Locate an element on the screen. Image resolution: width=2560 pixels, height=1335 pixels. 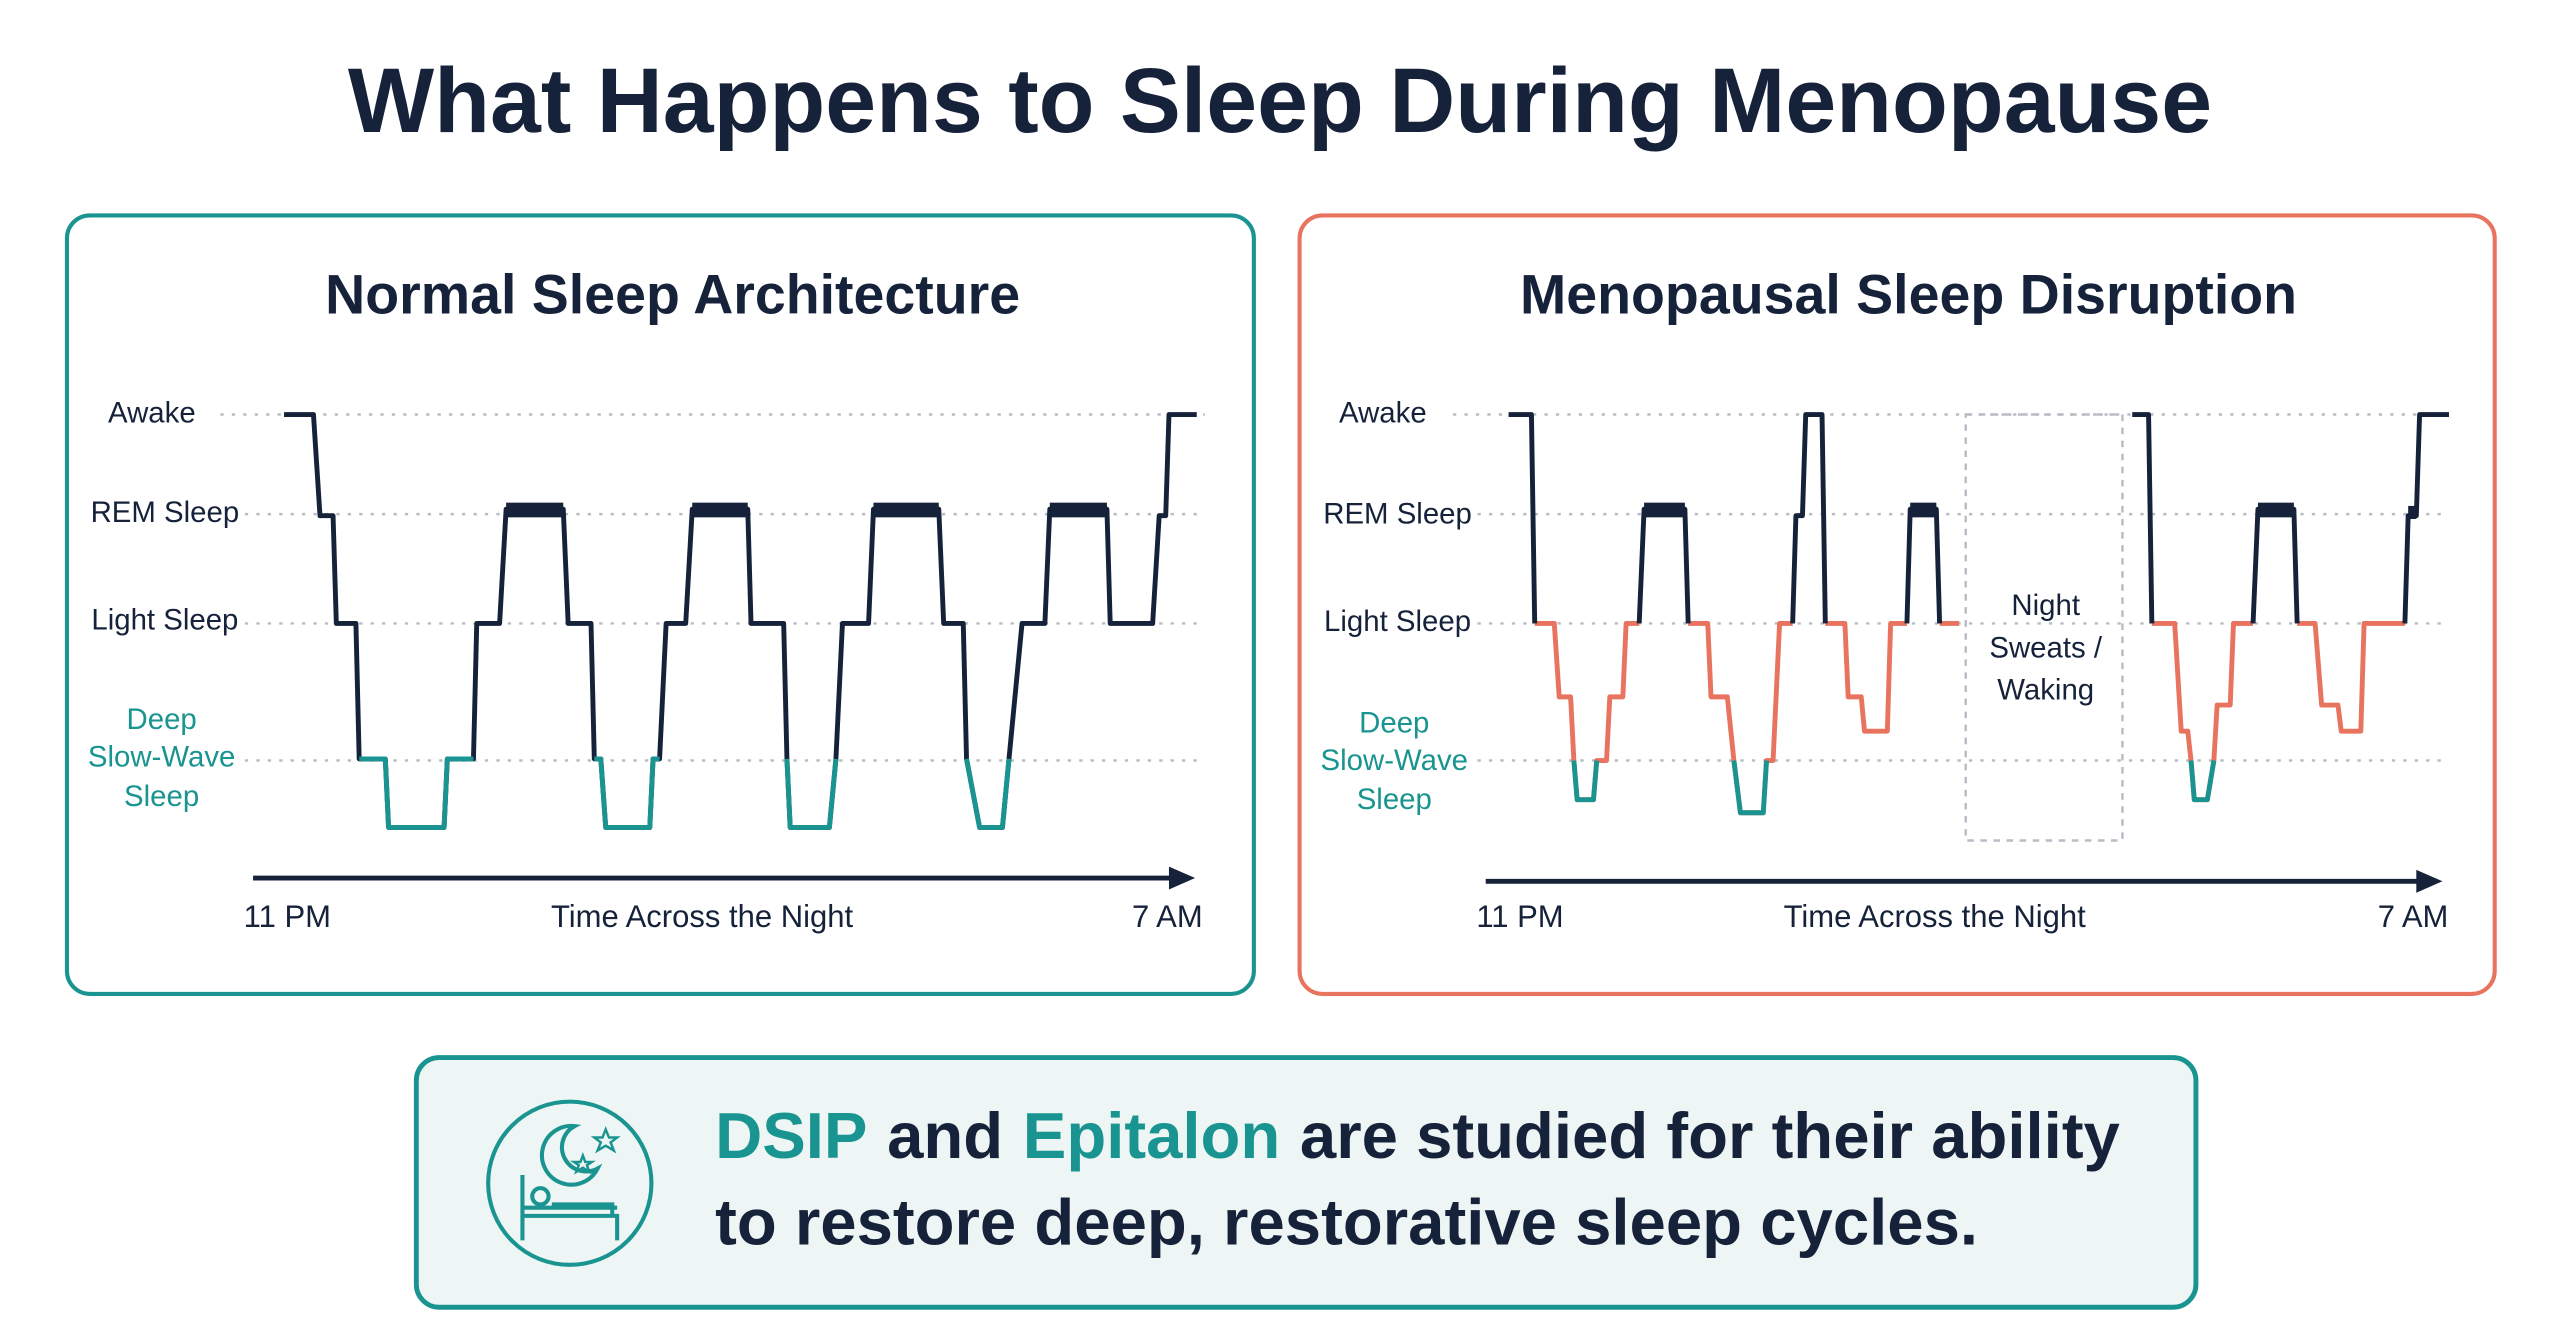
highlight: DSIP is located at coordinates (791, 1135).